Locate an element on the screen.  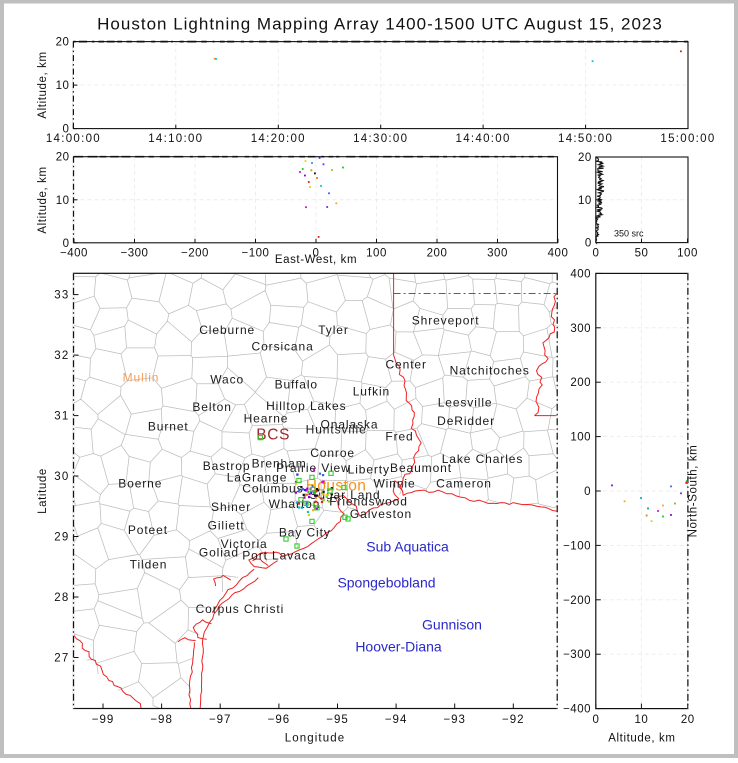
svg-text: Galveston is located at coordinates (381, 514).